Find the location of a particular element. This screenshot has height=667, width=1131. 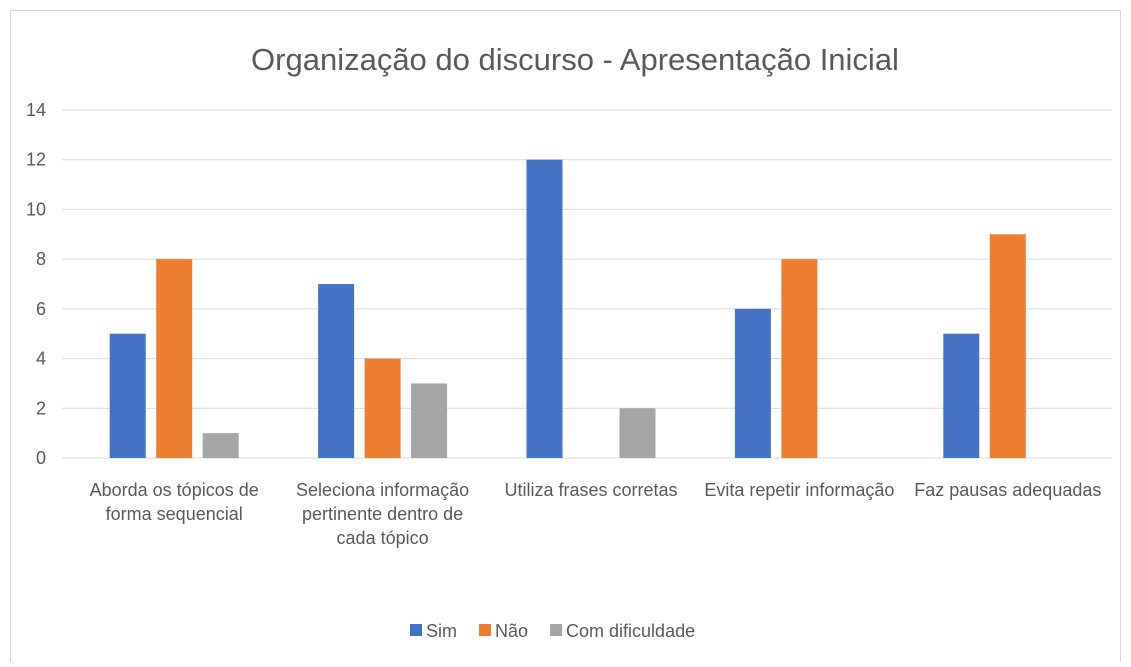

x-tick-label: Aborda os tópicos de forma sequencial is located at coordinates (174, 502).